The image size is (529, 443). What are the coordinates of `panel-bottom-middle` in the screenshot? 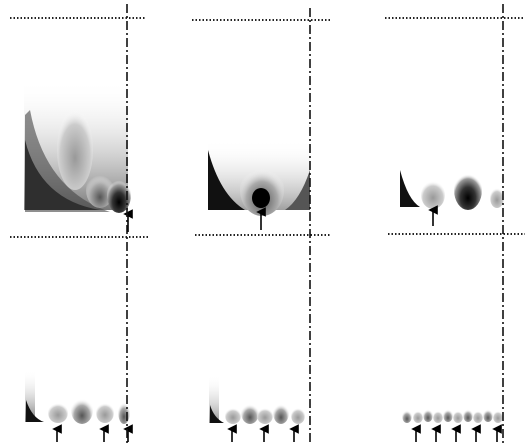 It's located at (257, 408).